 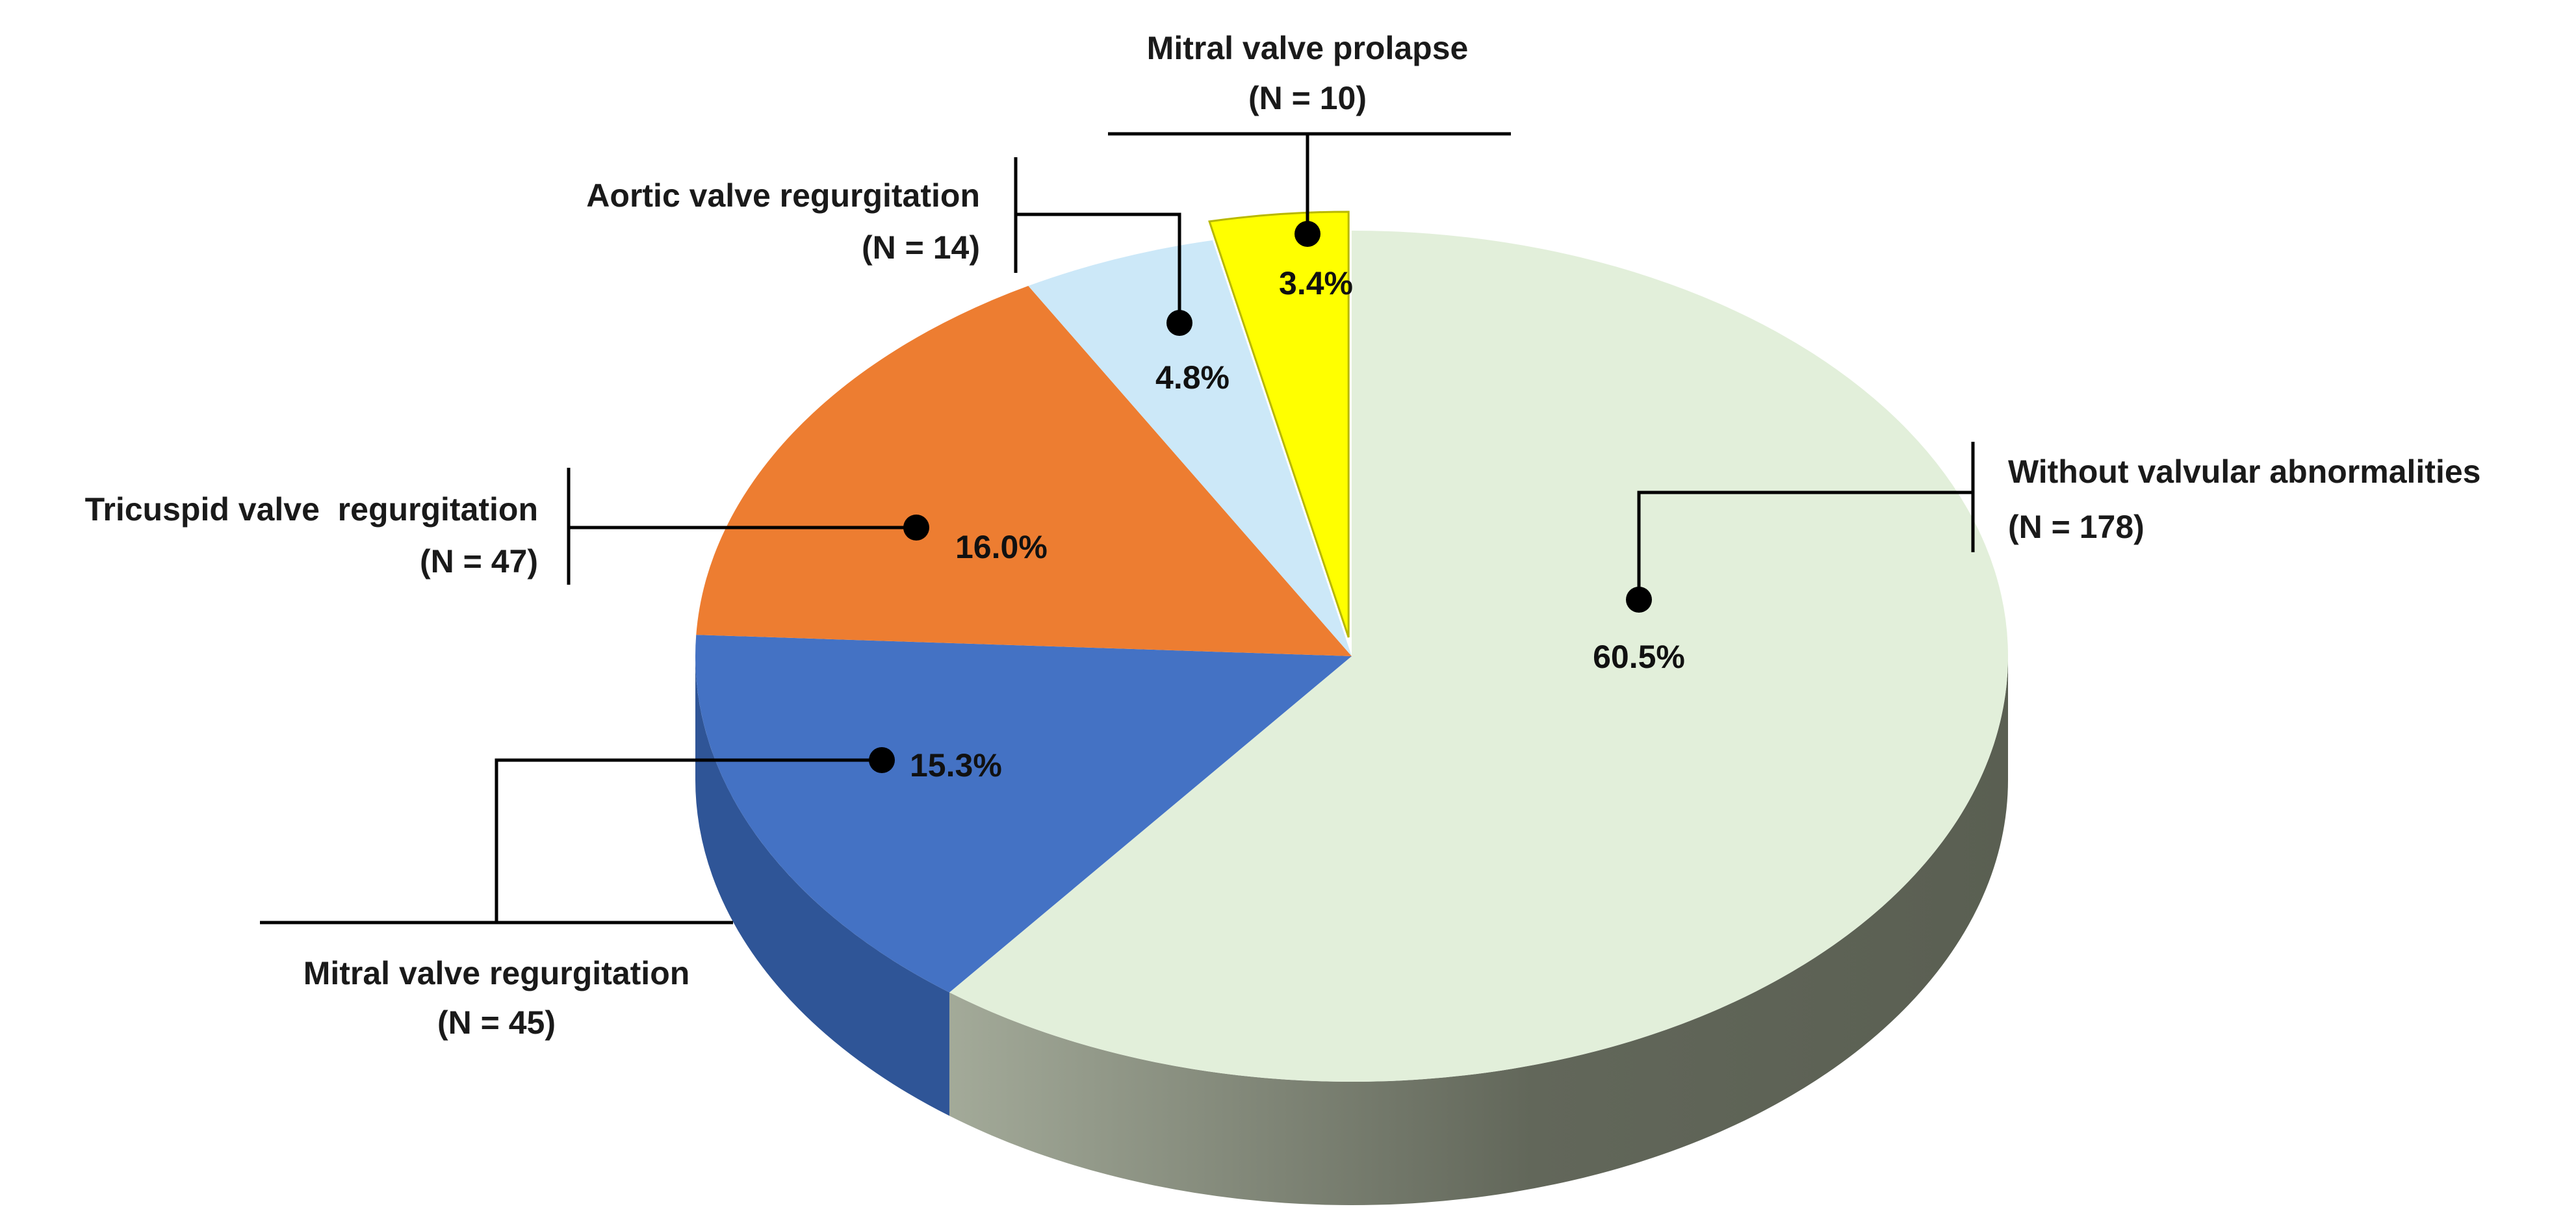 What do you see at coordinates (921, 247) in the screenshot?
I see `count-label-4: (N = 14)` at bounding box center [921, 247].